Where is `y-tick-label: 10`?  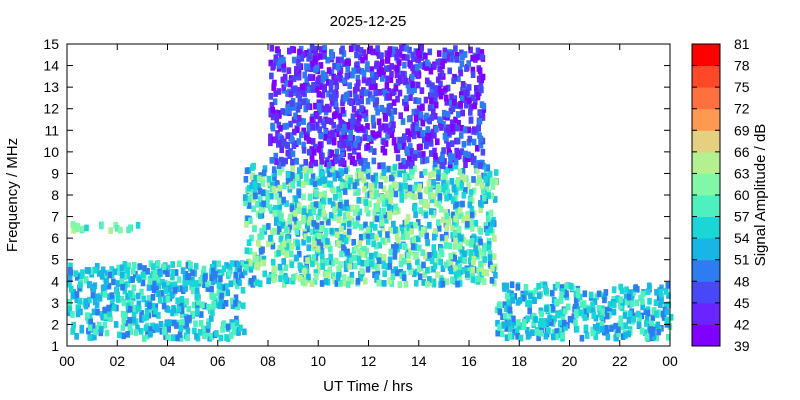
y-tick-label: 10 is located at coordinates (51, 152).